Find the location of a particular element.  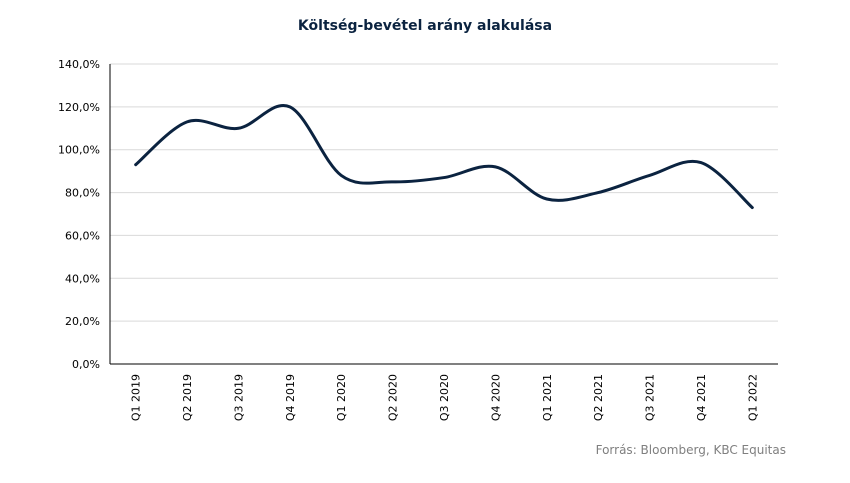

y-tick-label: 60,0% is located at coordinates (82, 235).